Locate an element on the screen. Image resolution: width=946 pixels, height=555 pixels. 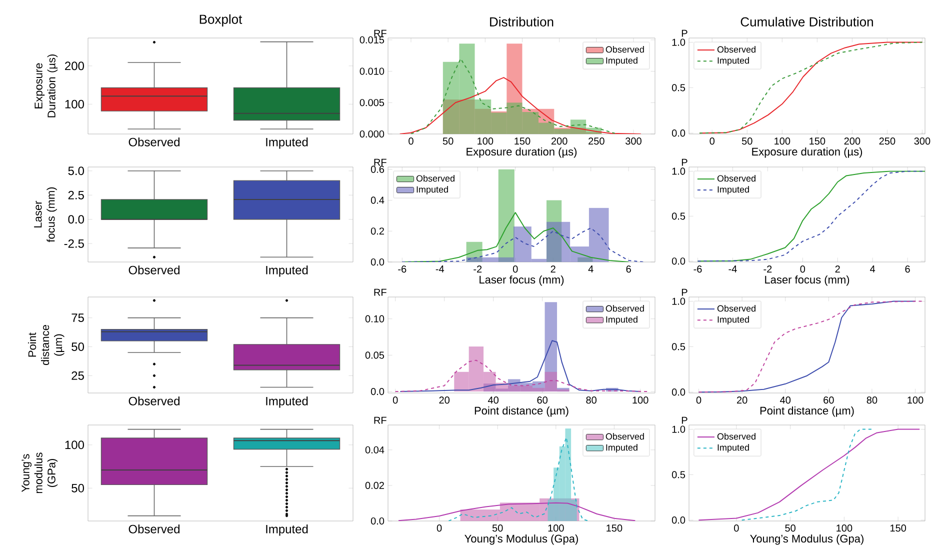
y-tick-label: 50 is located at coordinates (78, 488).